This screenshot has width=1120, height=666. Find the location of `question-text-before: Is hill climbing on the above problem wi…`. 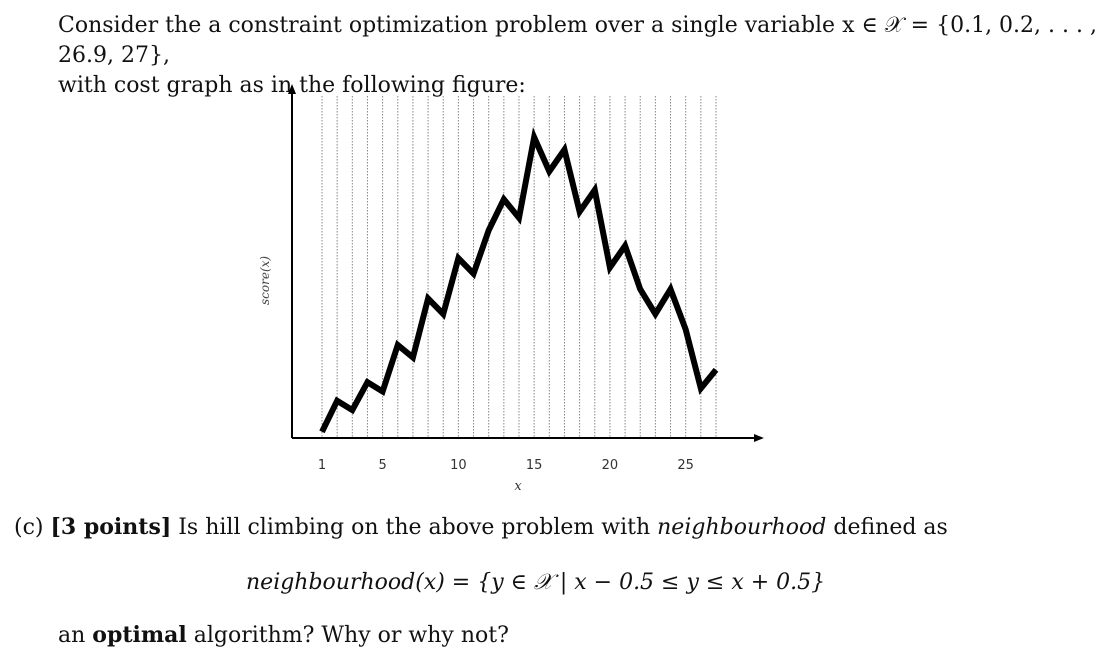

question-text-before: Is hill climbing on the above problem wi… is located at coordinates (414, 527).